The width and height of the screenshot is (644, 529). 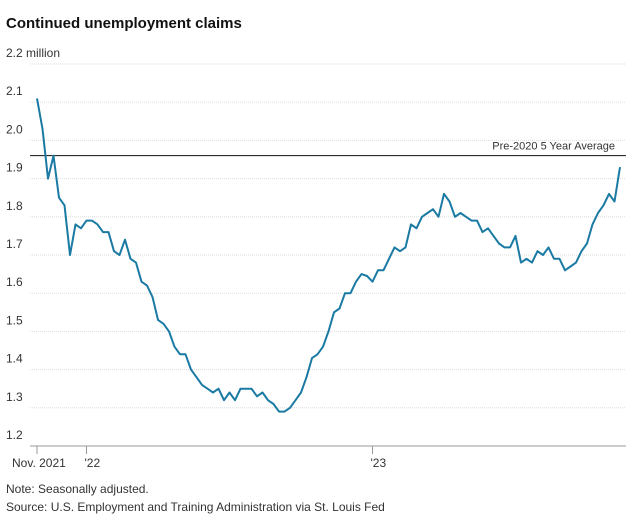 I want to click on y-tick-label: 2.1, so click(x=14, y=91).